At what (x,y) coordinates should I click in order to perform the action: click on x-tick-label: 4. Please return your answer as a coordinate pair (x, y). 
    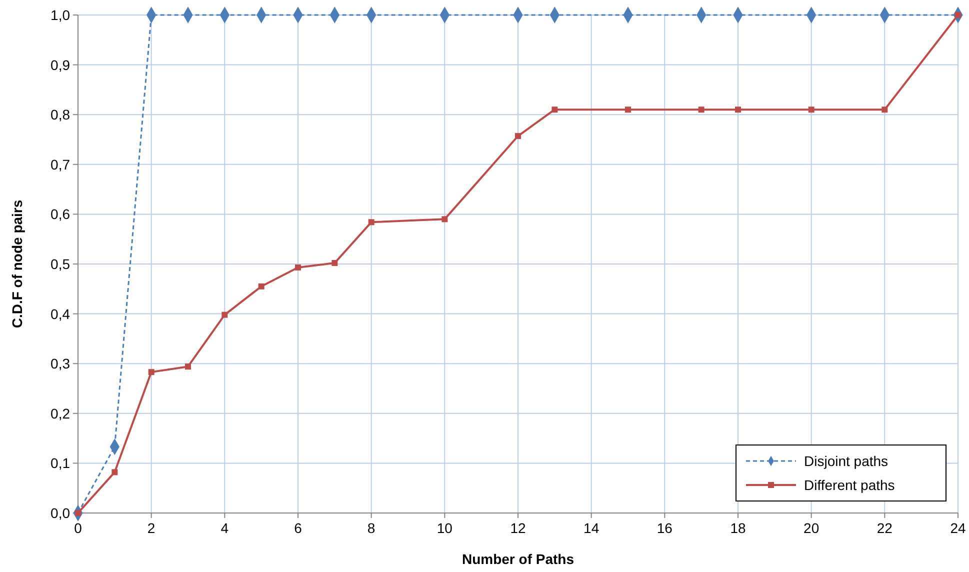
    Looking at the image, I should click on (224, 528).